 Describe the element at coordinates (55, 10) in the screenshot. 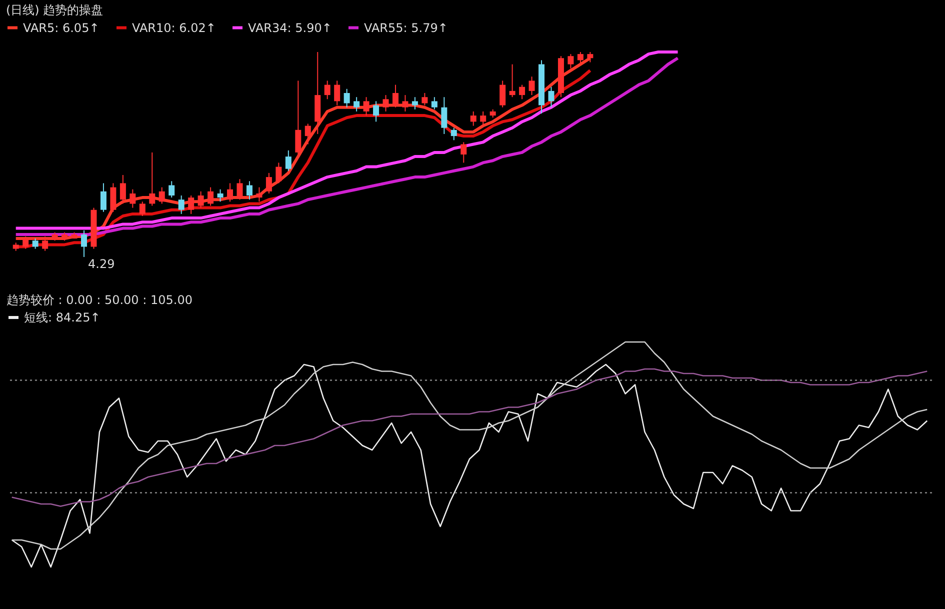

I see `chart-title: (日线) 趋势的操盘` at that location.